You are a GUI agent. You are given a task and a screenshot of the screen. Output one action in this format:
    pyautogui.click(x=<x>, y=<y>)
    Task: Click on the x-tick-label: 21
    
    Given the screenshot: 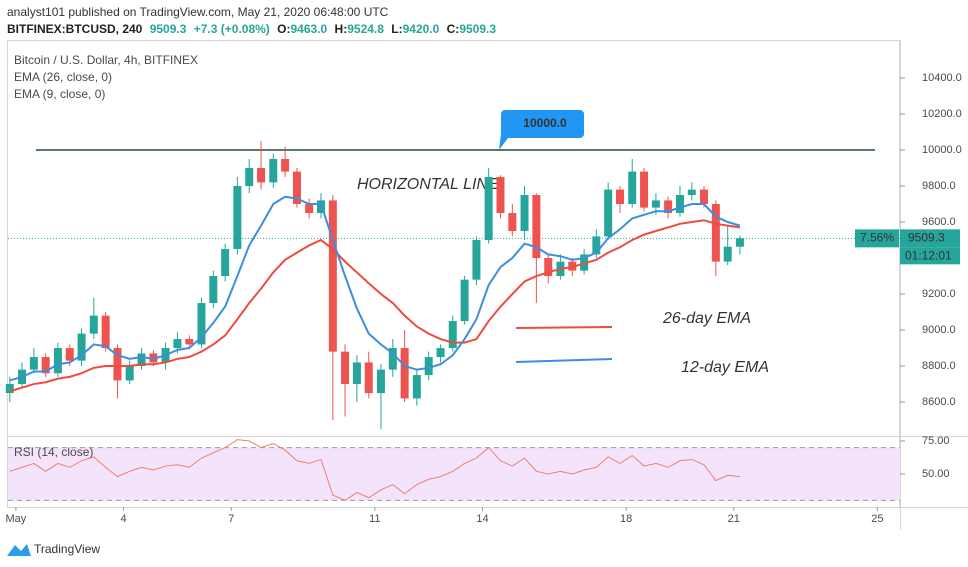 What is the action you would take?
    pyautogui.click(x=734, y=519)
    